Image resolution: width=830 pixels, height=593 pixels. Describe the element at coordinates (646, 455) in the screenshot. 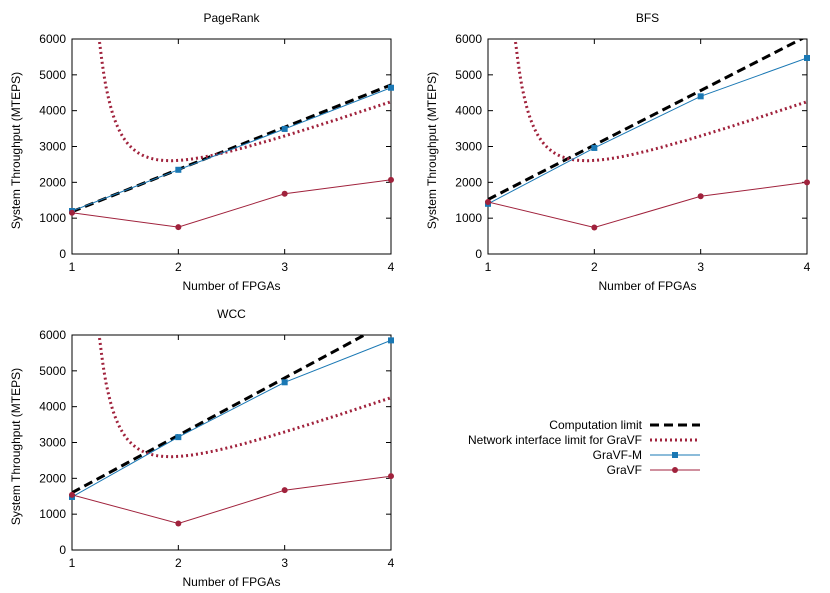

I see `legend-item: GraVF-M` at that location.